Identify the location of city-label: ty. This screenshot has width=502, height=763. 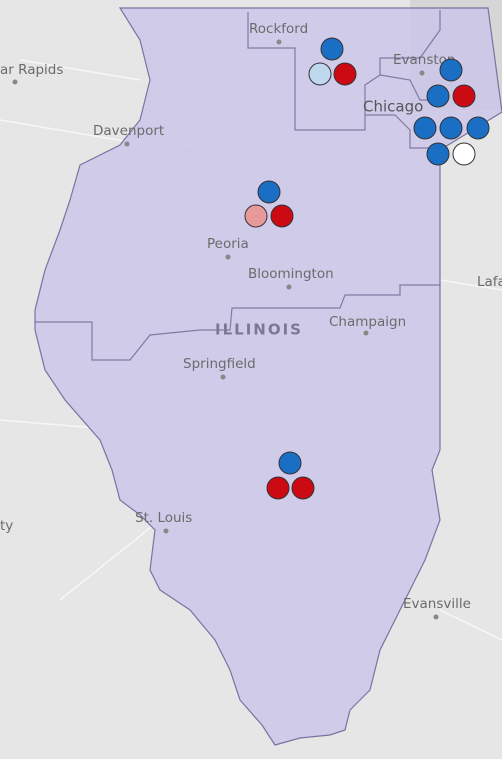
(6, 526).